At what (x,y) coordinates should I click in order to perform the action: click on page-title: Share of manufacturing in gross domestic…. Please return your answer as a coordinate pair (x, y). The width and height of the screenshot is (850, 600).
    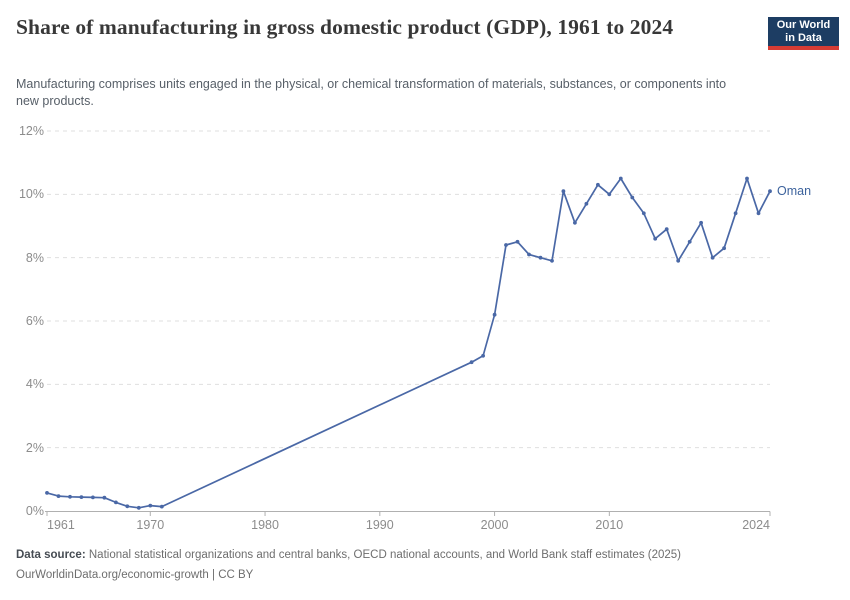
    Looking at the image, I should click on (345, 27).